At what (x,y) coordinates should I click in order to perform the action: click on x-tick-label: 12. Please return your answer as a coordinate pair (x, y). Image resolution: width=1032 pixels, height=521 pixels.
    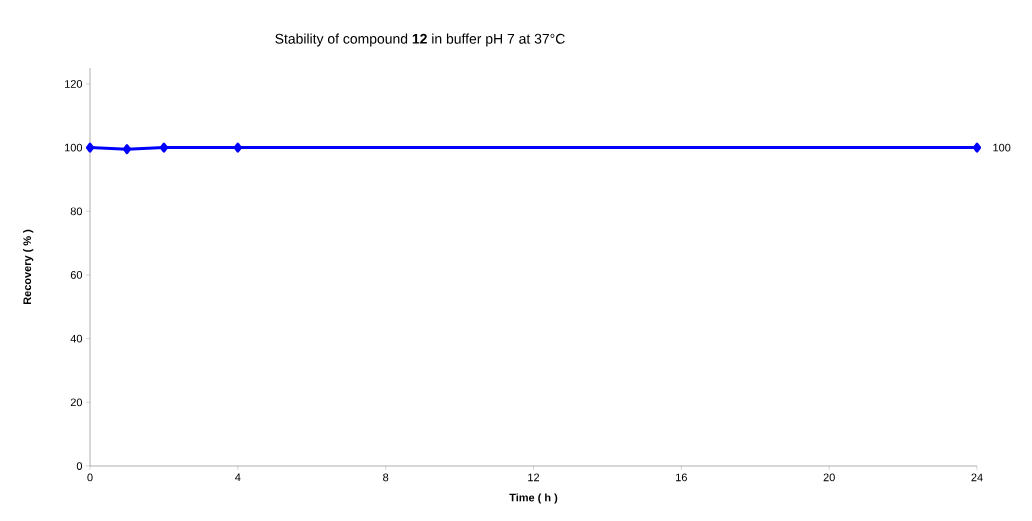
    Looking at the image, I should click on (534, 477).